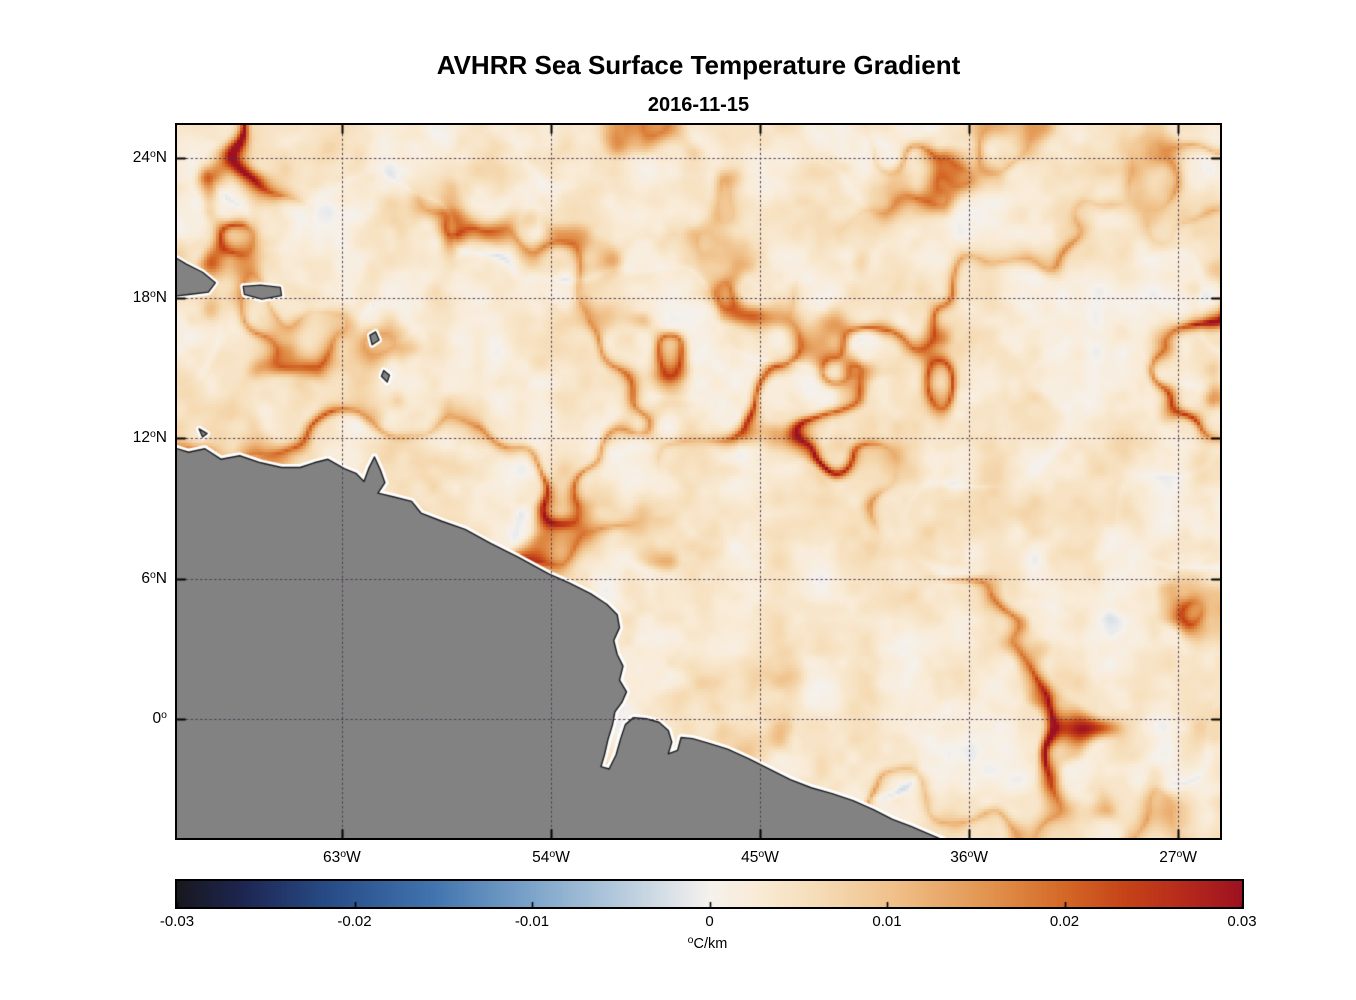  I want to click on chart-title: AVHRR Sea Surface Temperature Gradient, so click(698, 65).